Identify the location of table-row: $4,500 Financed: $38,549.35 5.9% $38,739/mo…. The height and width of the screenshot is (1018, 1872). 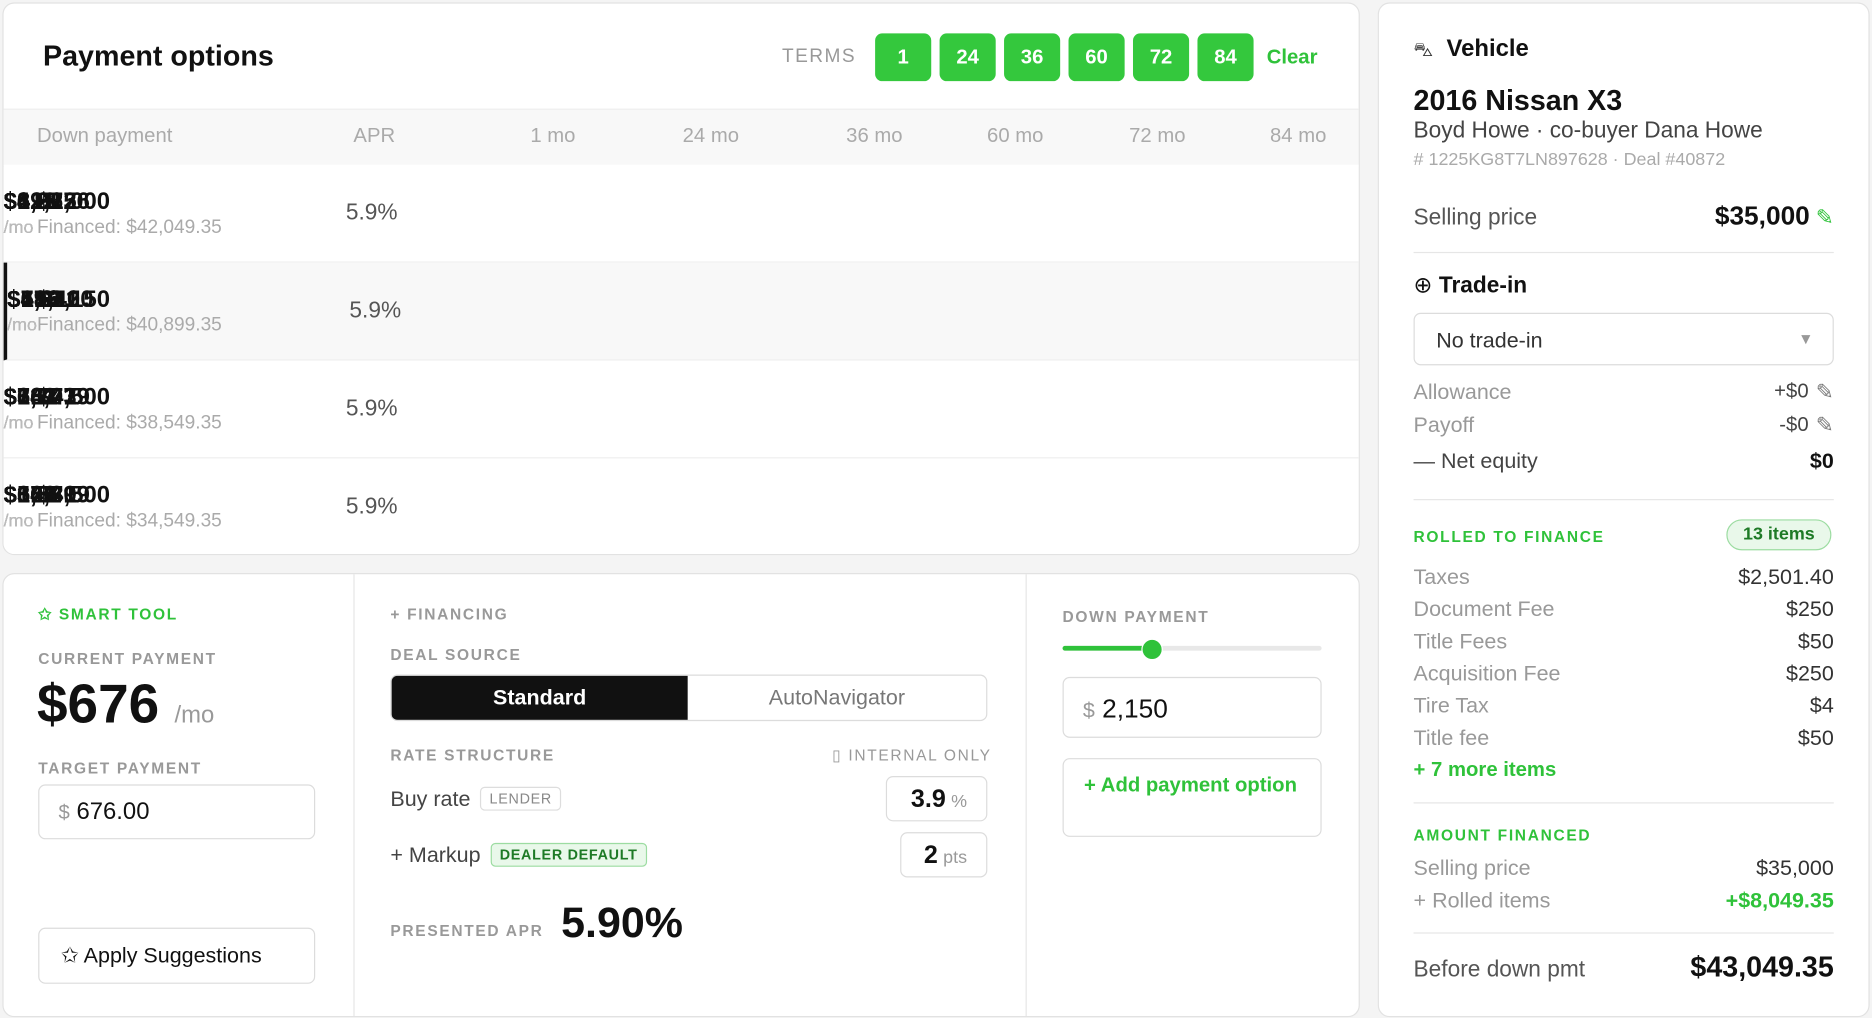
(681, 409).